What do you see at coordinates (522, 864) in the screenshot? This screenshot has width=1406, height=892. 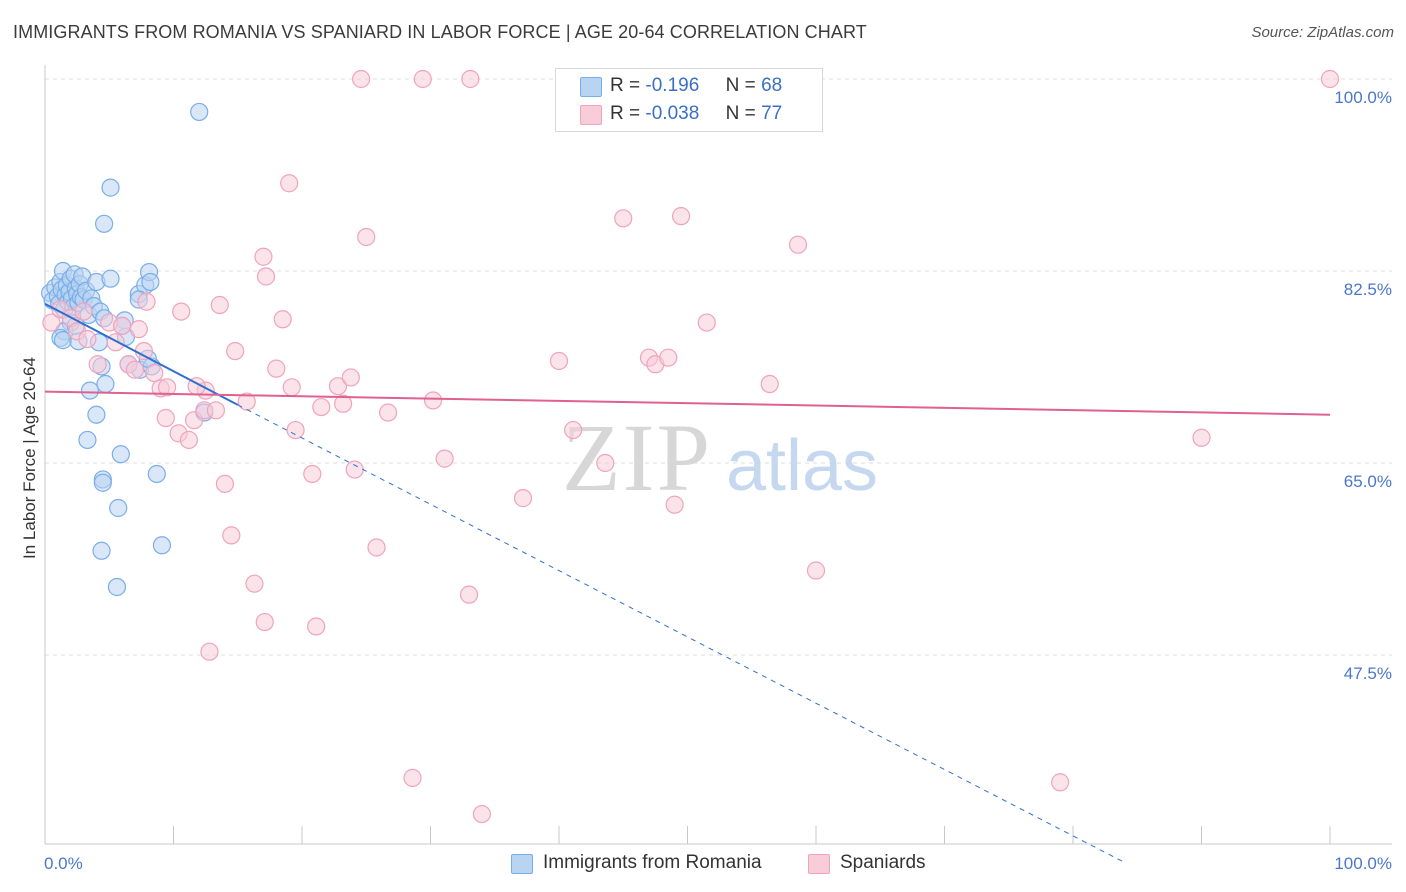 I see `bottom-legend-swatch-romania` at bounding box center [522, 864].